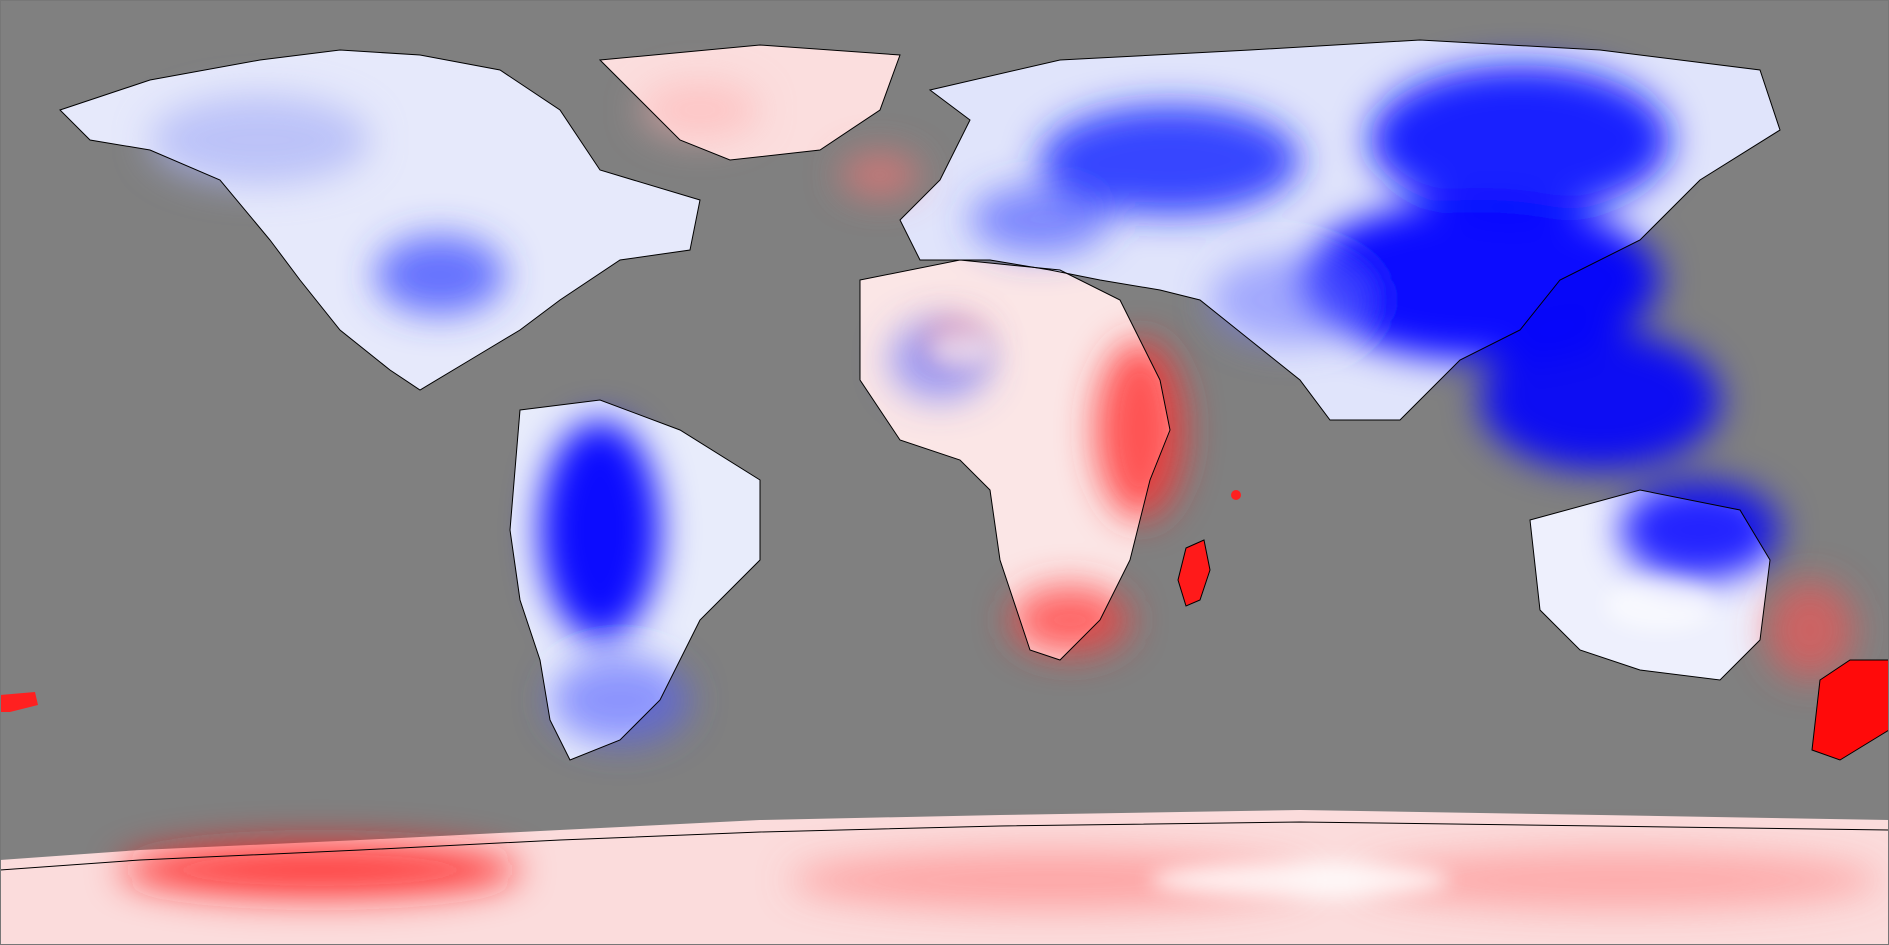  Describe the element at coordinates (19, 702) in the screenshot. I see `sw-atlantic-patch` at that location.